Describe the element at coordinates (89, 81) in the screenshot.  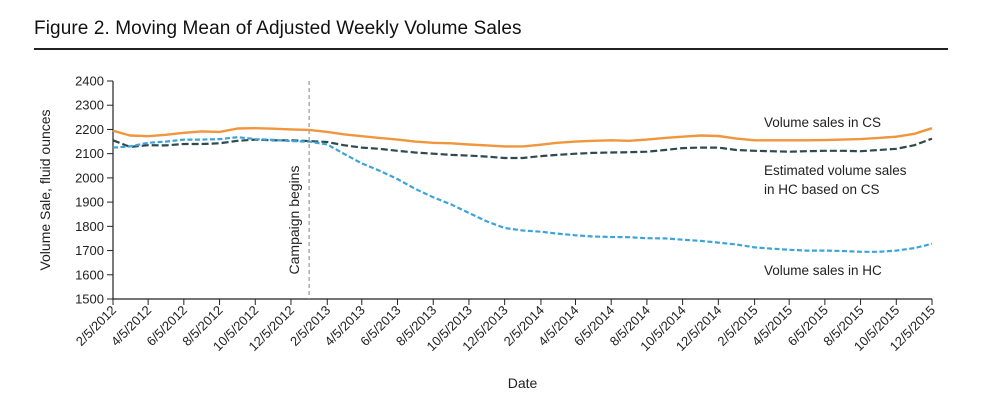
I see `y-tick-label: 2400` at that location.